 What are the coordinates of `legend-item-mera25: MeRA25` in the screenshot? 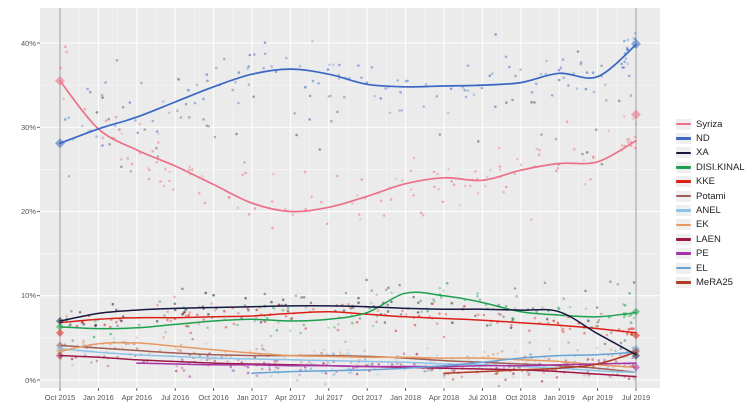 It's located at (713, 282).